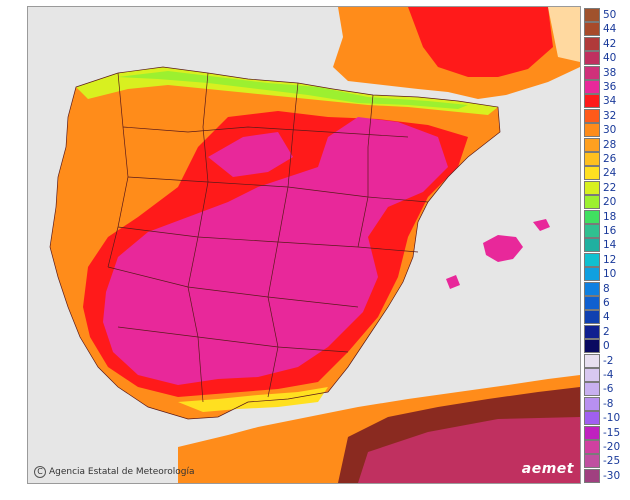 The height and width of the screenshot is (500, 630). Describe the element at coordinates (610, 72) in the screenshot. I see `legend-label: 38` at that location.